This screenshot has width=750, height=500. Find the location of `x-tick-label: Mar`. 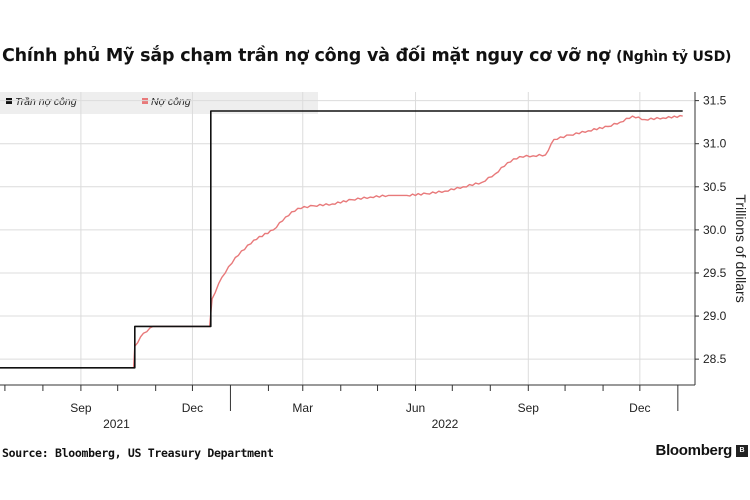

x-tick-label: Mar is located at coordinates (302, 408).